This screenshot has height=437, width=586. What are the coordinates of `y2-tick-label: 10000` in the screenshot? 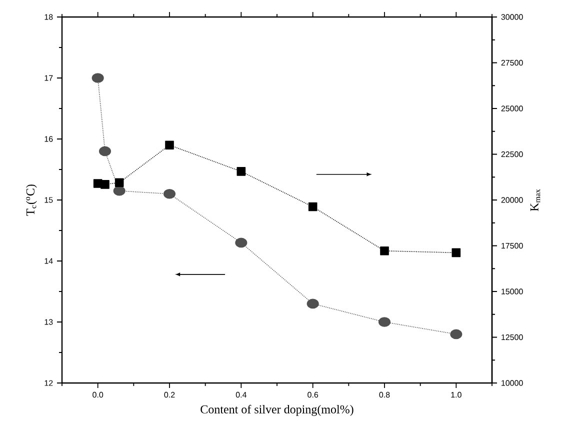 It's located at (512, 383).